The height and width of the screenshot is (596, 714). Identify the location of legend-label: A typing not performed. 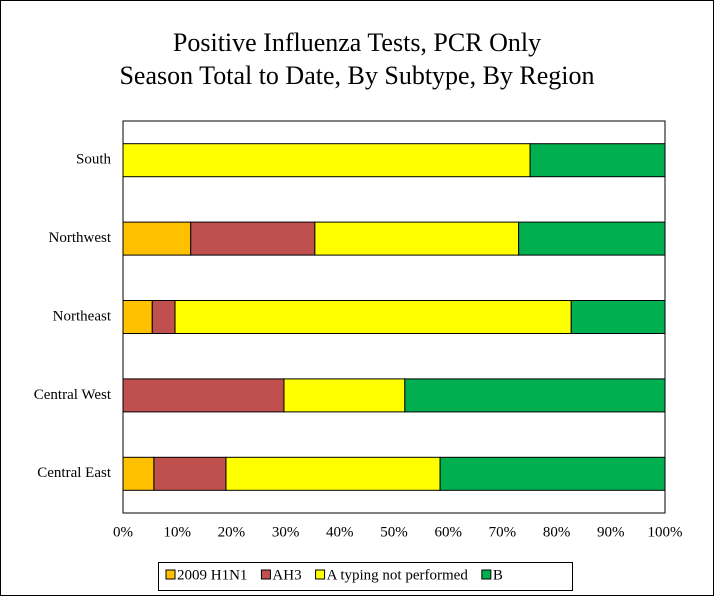
(398, 575).